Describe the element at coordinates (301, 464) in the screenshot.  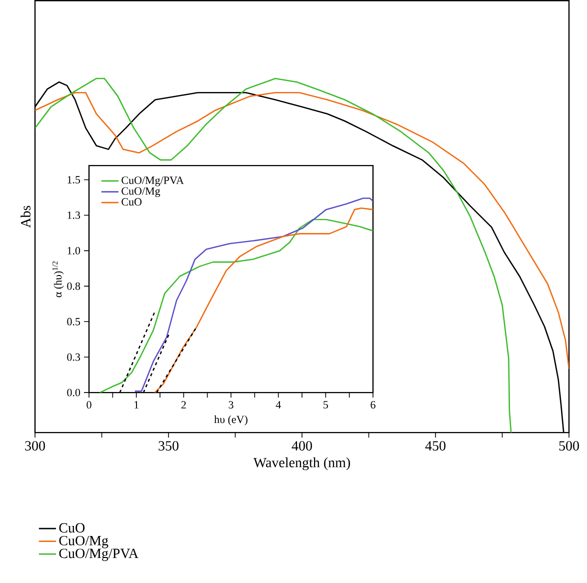
I see `x-axis-title: Wavelength (nm)` at that location.